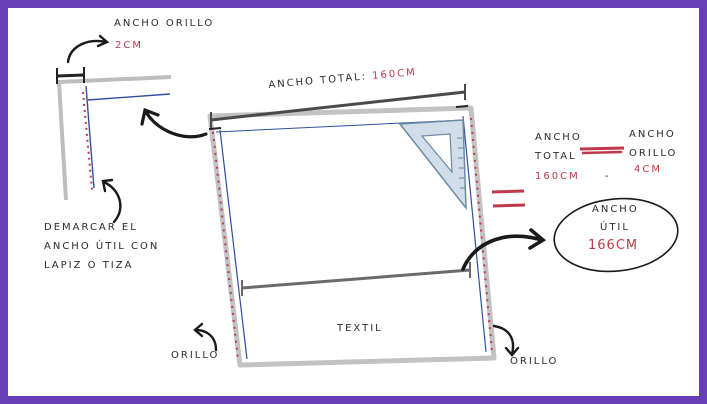  Describe the element at coordinates (602, 148) in the screenshot. I see `red-scribble` at that location.